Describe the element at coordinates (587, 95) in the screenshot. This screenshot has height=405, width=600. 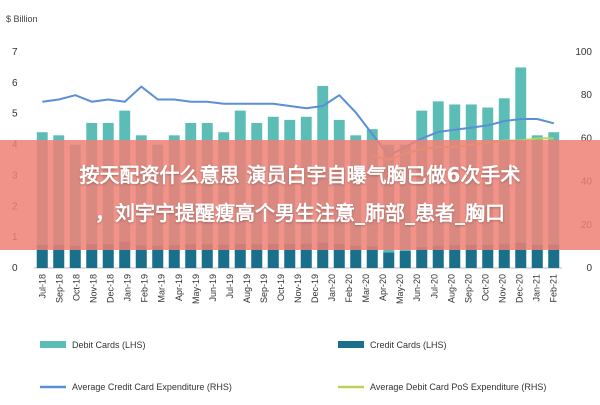
I see `right-tick-label: 80` at that location.